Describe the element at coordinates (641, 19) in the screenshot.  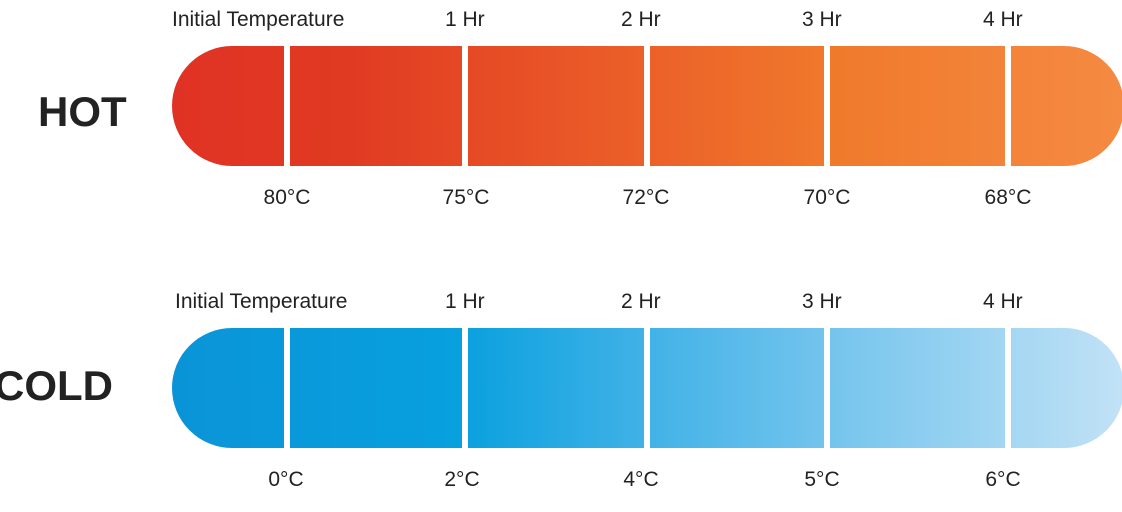
I see `hot-time-label-2hr: 2 Hr` at that location.